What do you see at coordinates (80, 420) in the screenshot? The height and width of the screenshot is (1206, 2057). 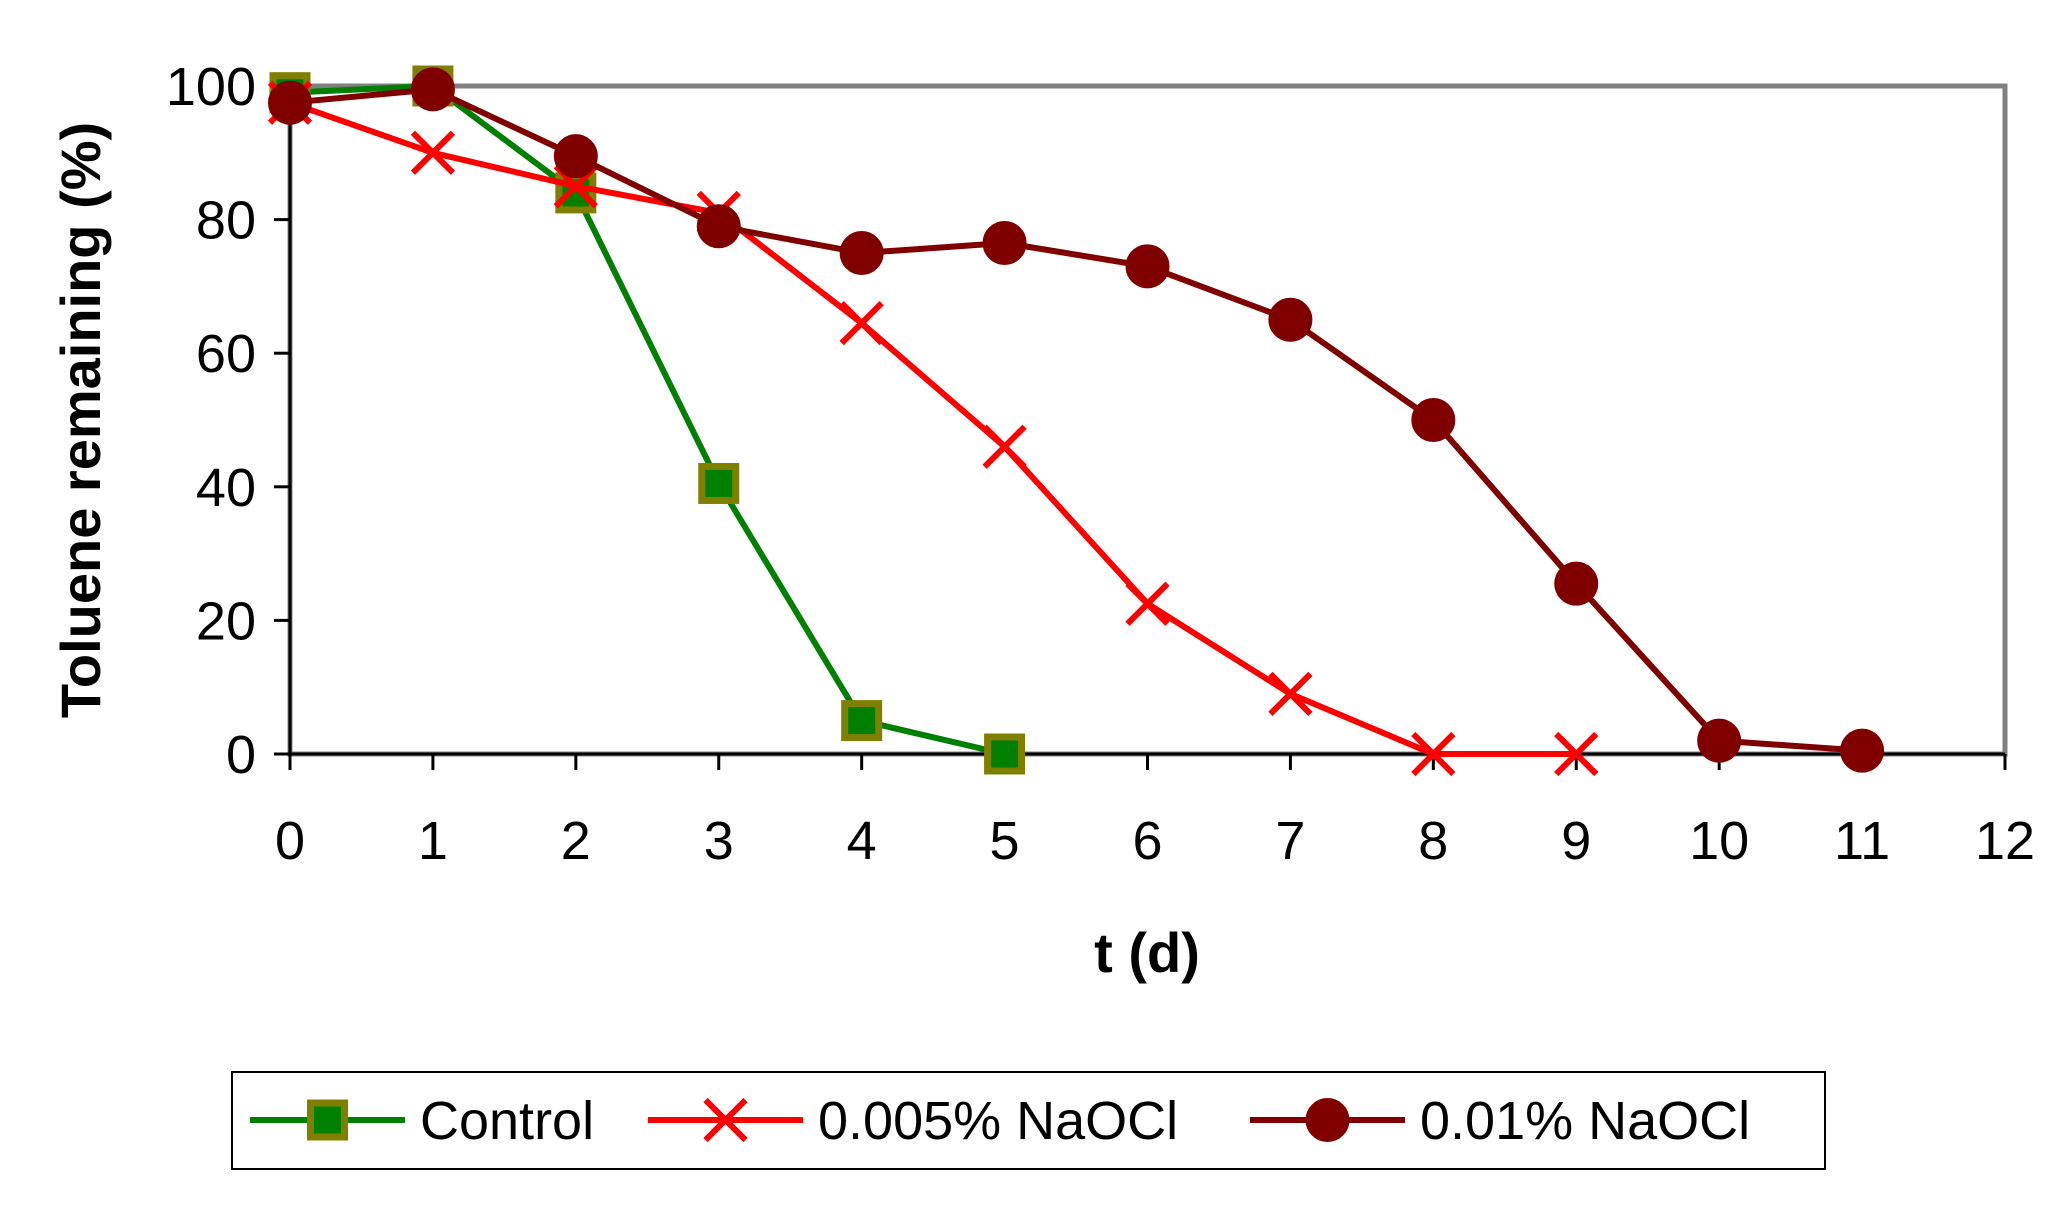 I see `y-axis-title: Toluene remaining (%)` at bounding box center [80, 420].